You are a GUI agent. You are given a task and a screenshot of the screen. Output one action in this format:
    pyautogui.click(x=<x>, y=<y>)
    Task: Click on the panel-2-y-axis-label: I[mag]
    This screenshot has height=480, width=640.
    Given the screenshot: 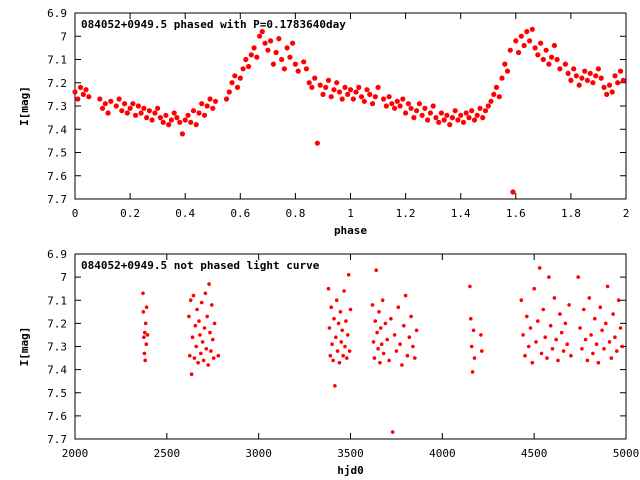 What is the action you would take?
    pyautogui.click(x=24, y=347)
    